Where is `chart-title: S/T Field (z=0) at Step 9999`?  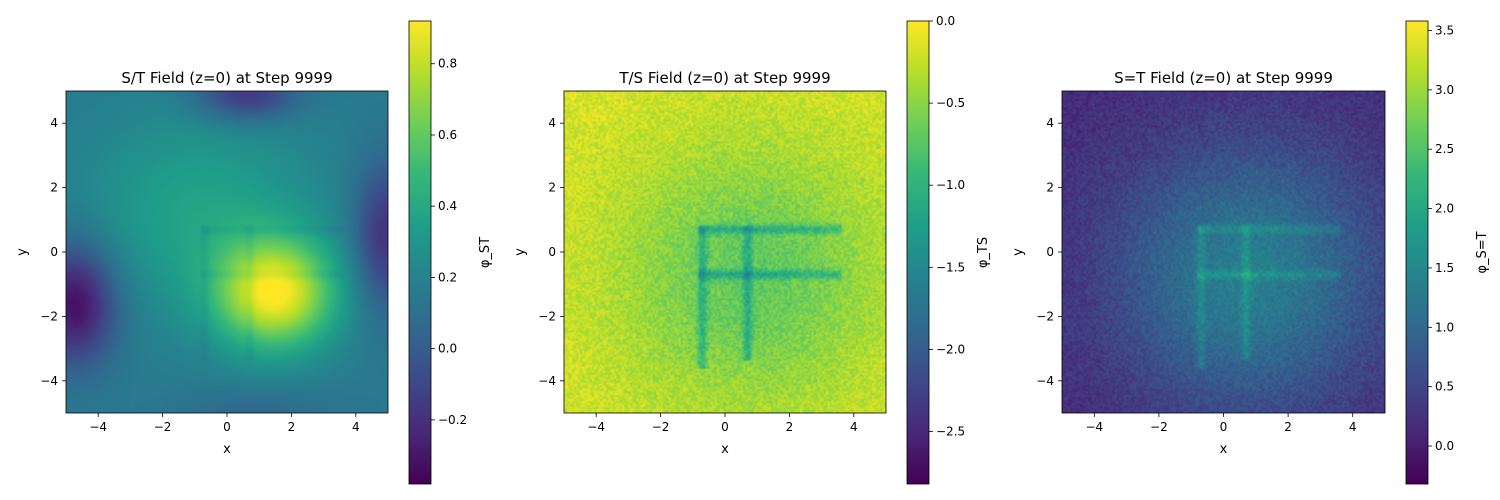 chart-title: S/T Field (z=0) at Step 9999 is located at coordinates (226, 78).